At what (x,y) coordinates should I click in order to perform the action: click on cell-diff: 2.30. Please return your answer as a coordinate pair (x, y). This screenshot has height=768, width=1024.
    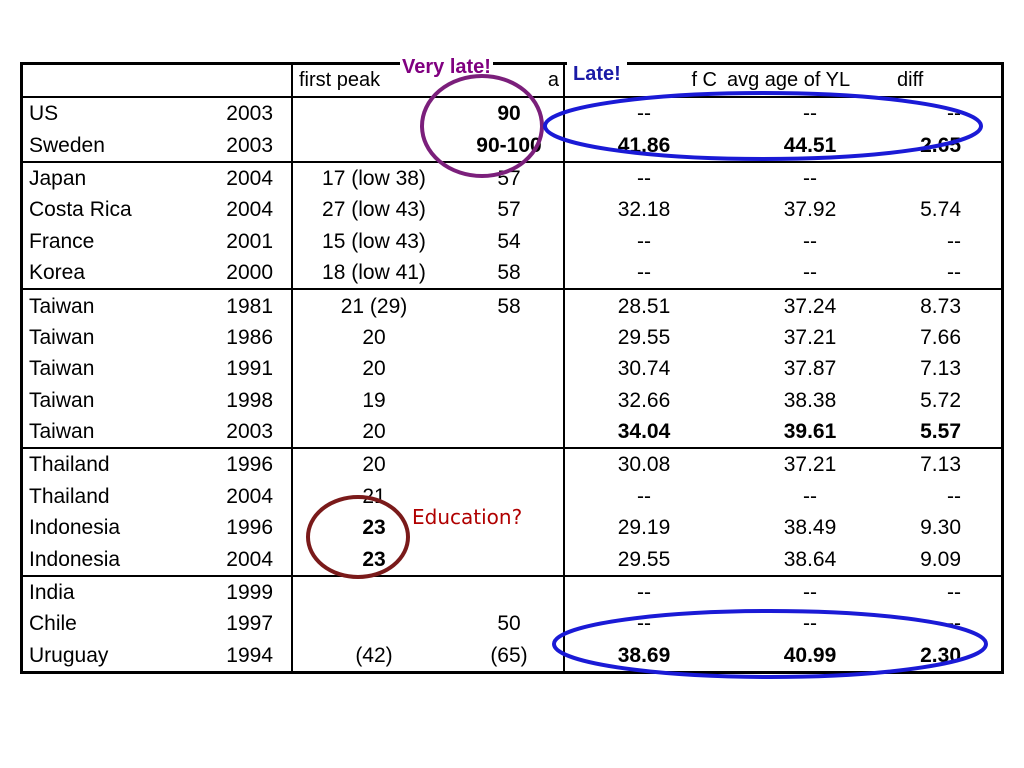
    Looking at the image, I should click on (940, 655).